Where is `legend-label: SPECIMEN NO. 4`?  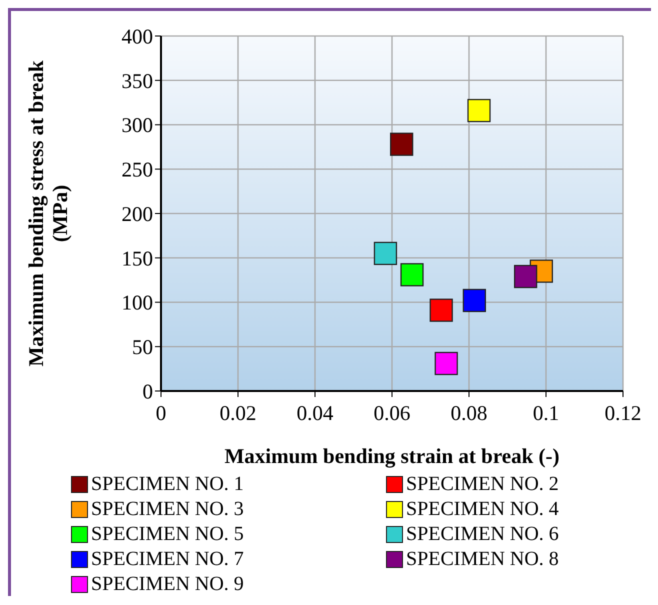
legend-label: SPECIMEN NO. 4 is located at coordinates (482, 509).